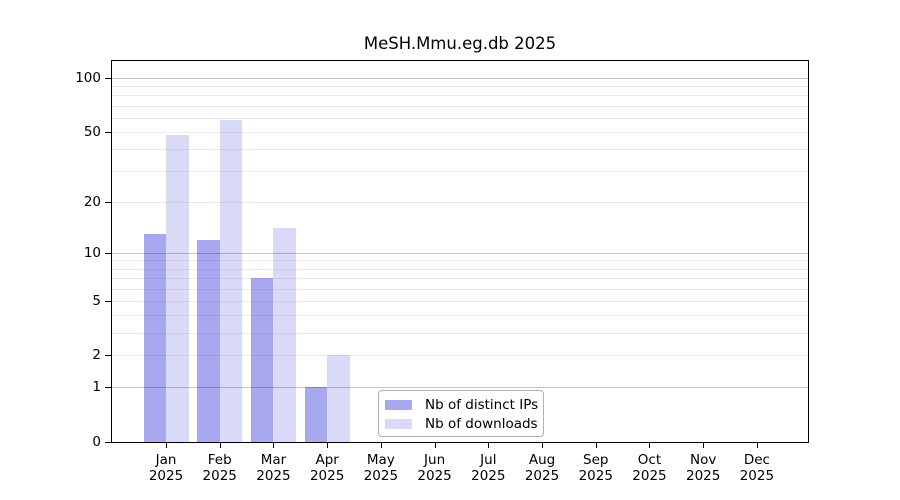  I want to click on x-tick-month: Oct, so click(649, 460).